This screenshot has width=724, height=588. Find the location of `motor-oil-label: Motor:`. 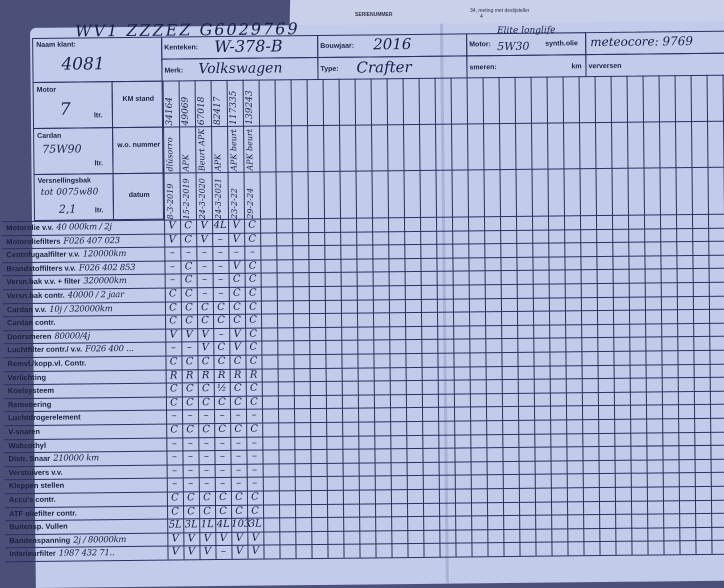

motor-oil-label: Motor: is located at coordinates (480, 45).